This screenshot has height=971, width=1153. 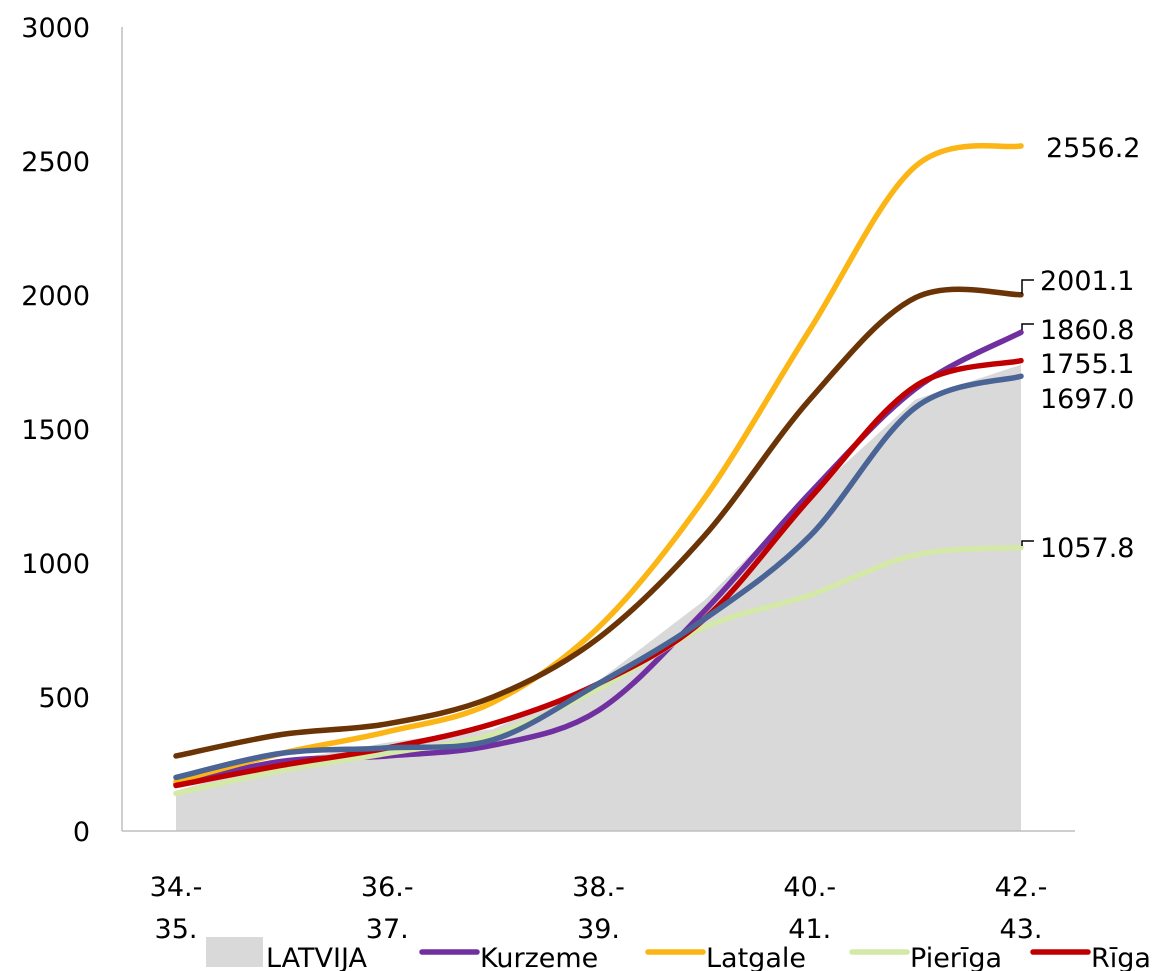 I want to click on data-label: 1755.1, so click(x=1087, y=364).